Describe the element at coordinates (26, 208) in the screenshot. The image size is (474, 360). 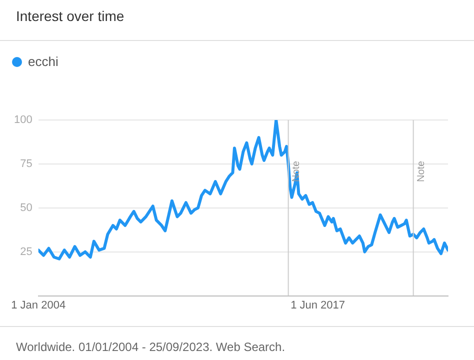
I see `y-tick-label: 50` at that location.